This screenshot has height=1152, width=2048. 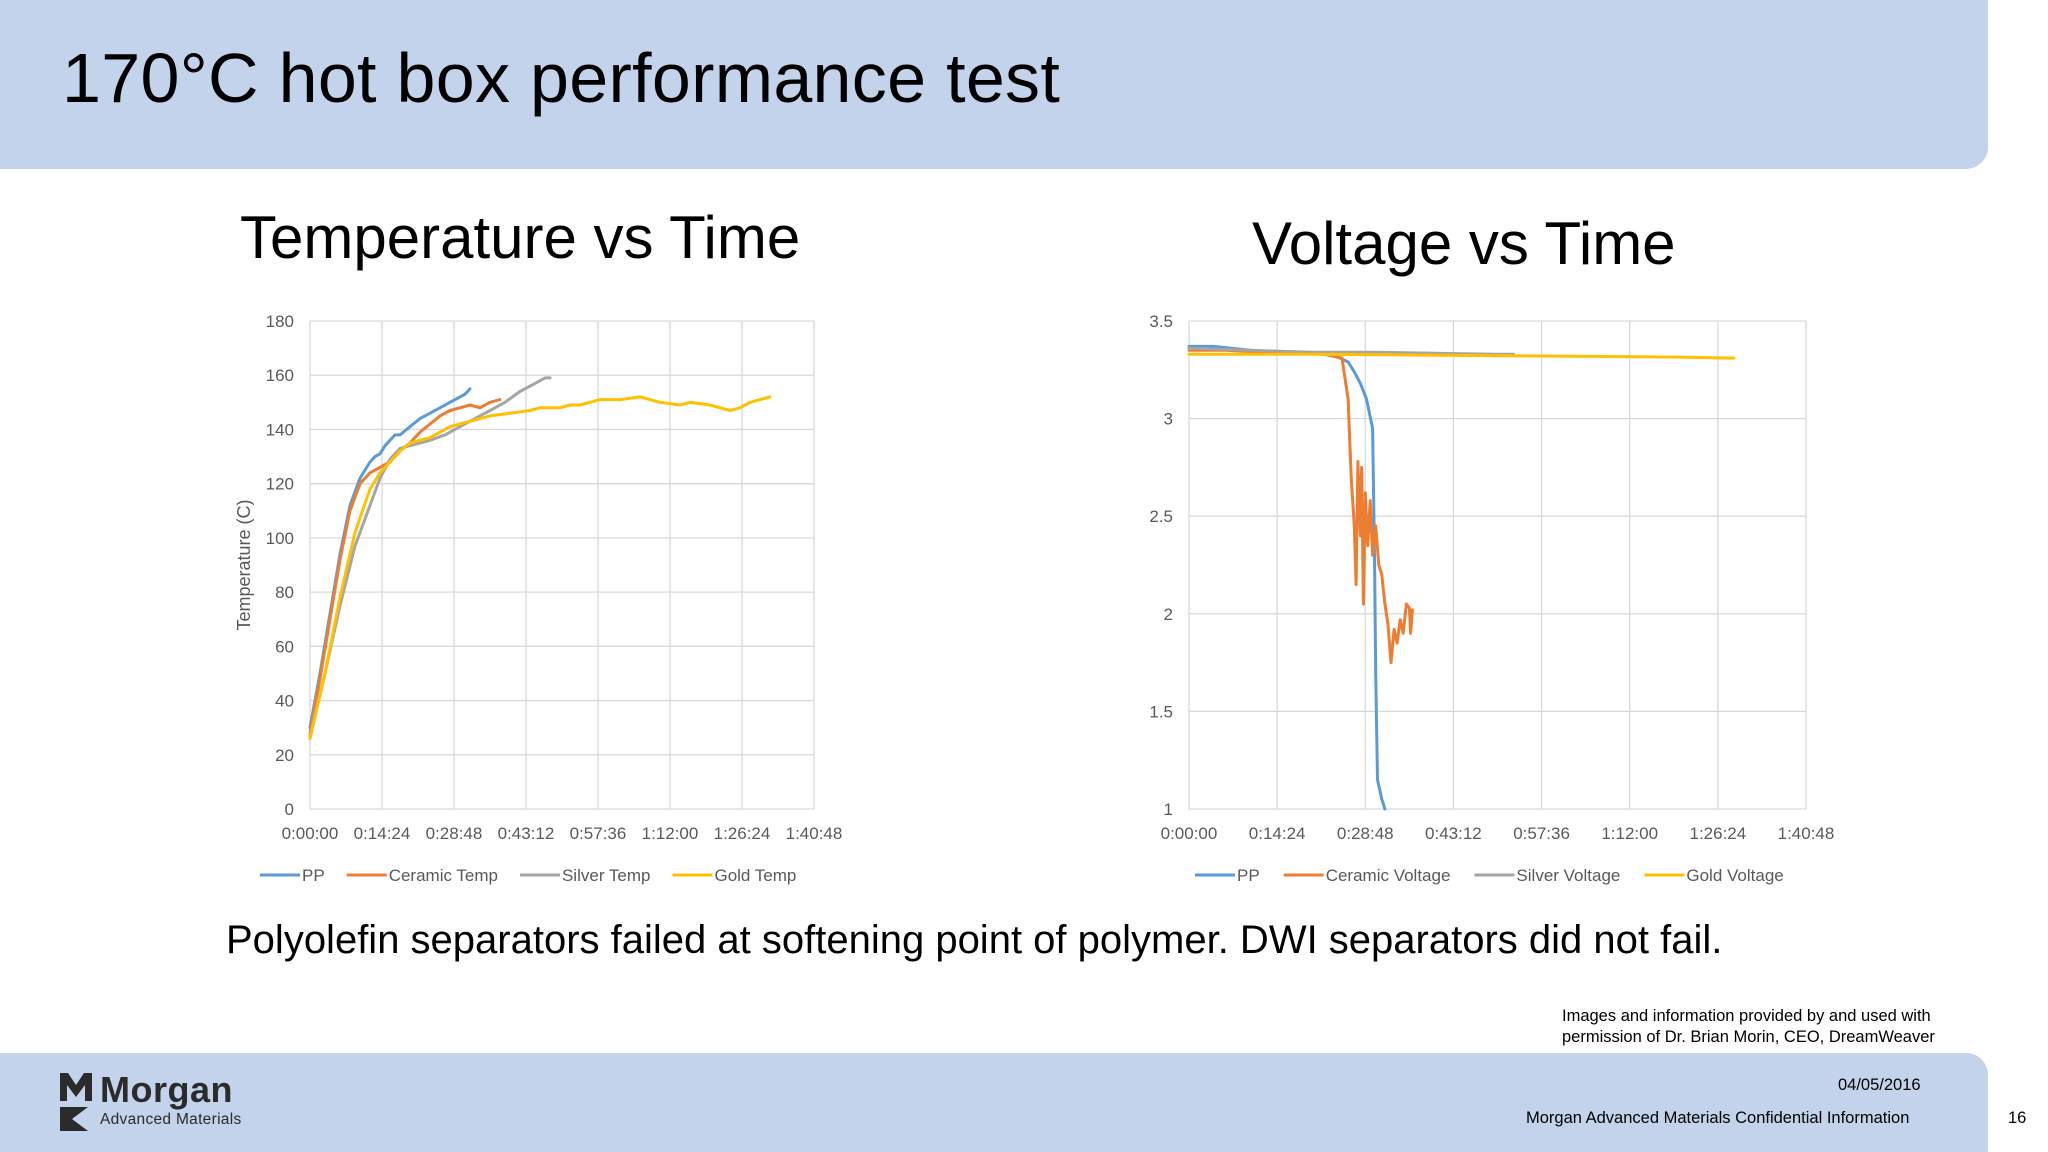 What do you see at coordinates (280, 429) in the screenshot?
I see `y-tick-label: 140` at bounding box center [280, 429].